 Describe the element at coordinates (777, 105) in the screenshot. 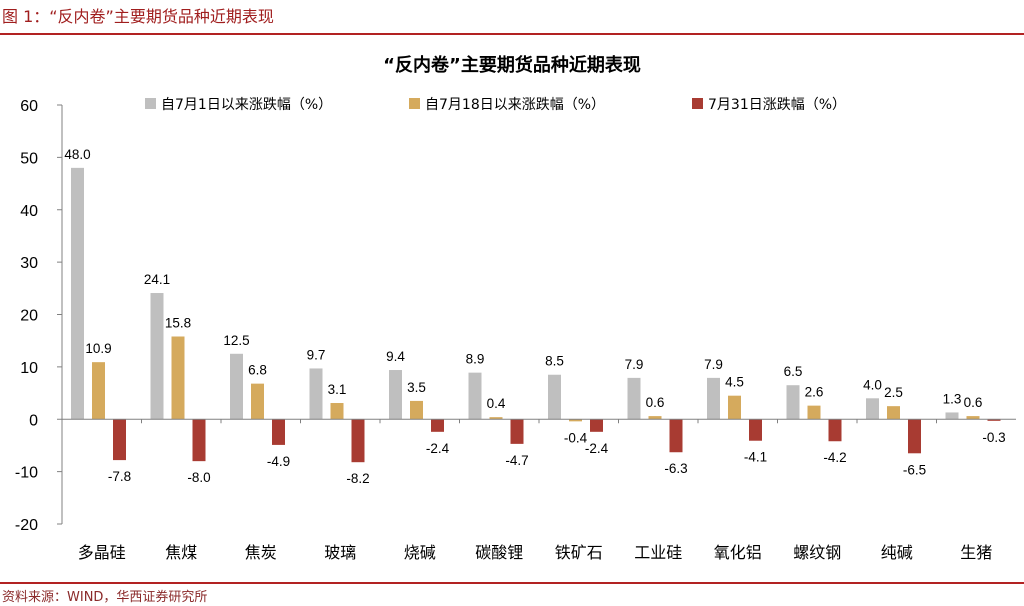

I see `legend-label: 7月31日涨跌幅（%）` at that location.